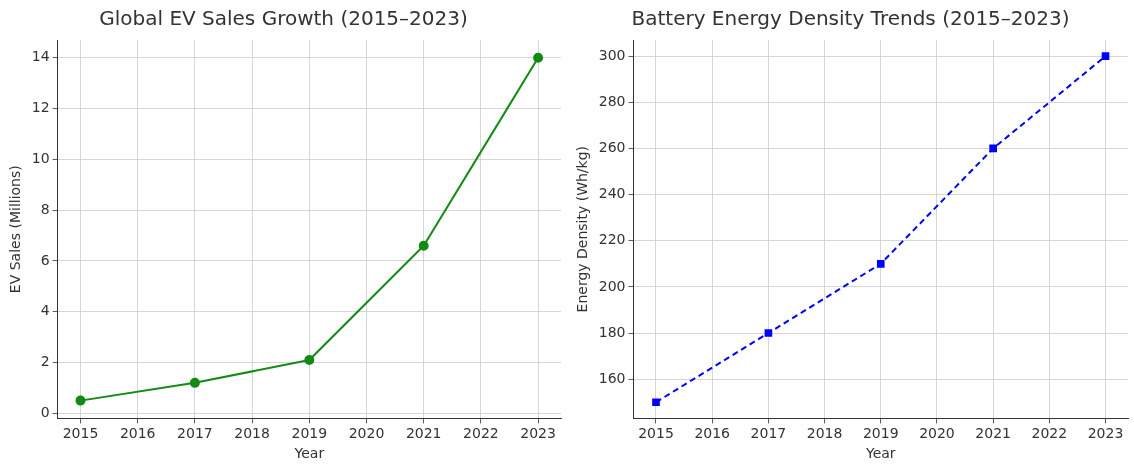 This screenshot has height=465, width=1134. I want to click on y-axis-title: EV Sales (Millions), so click(15, 229).